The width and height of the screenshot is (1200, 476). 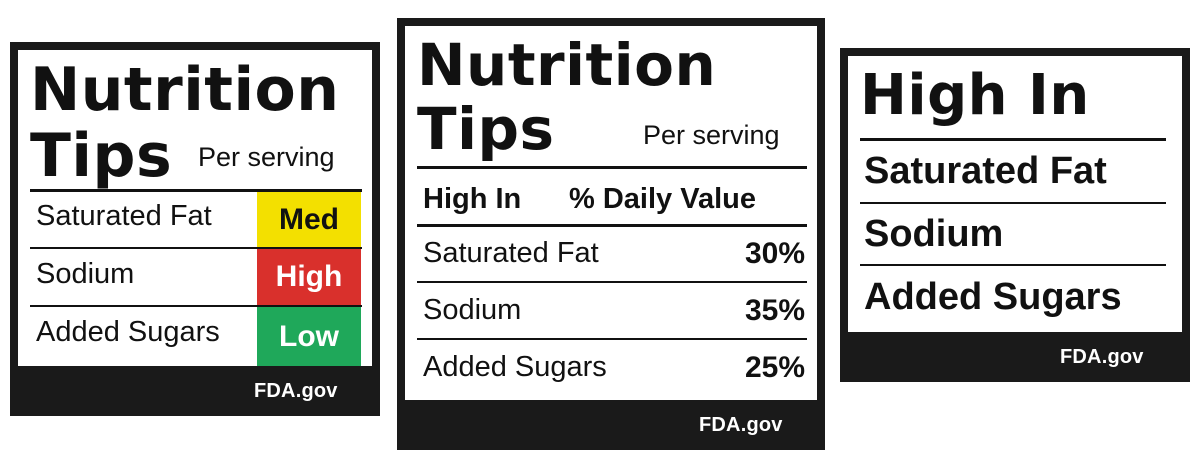 I want to click on daily-value-percent: 35%, so click(x=774, y=310).